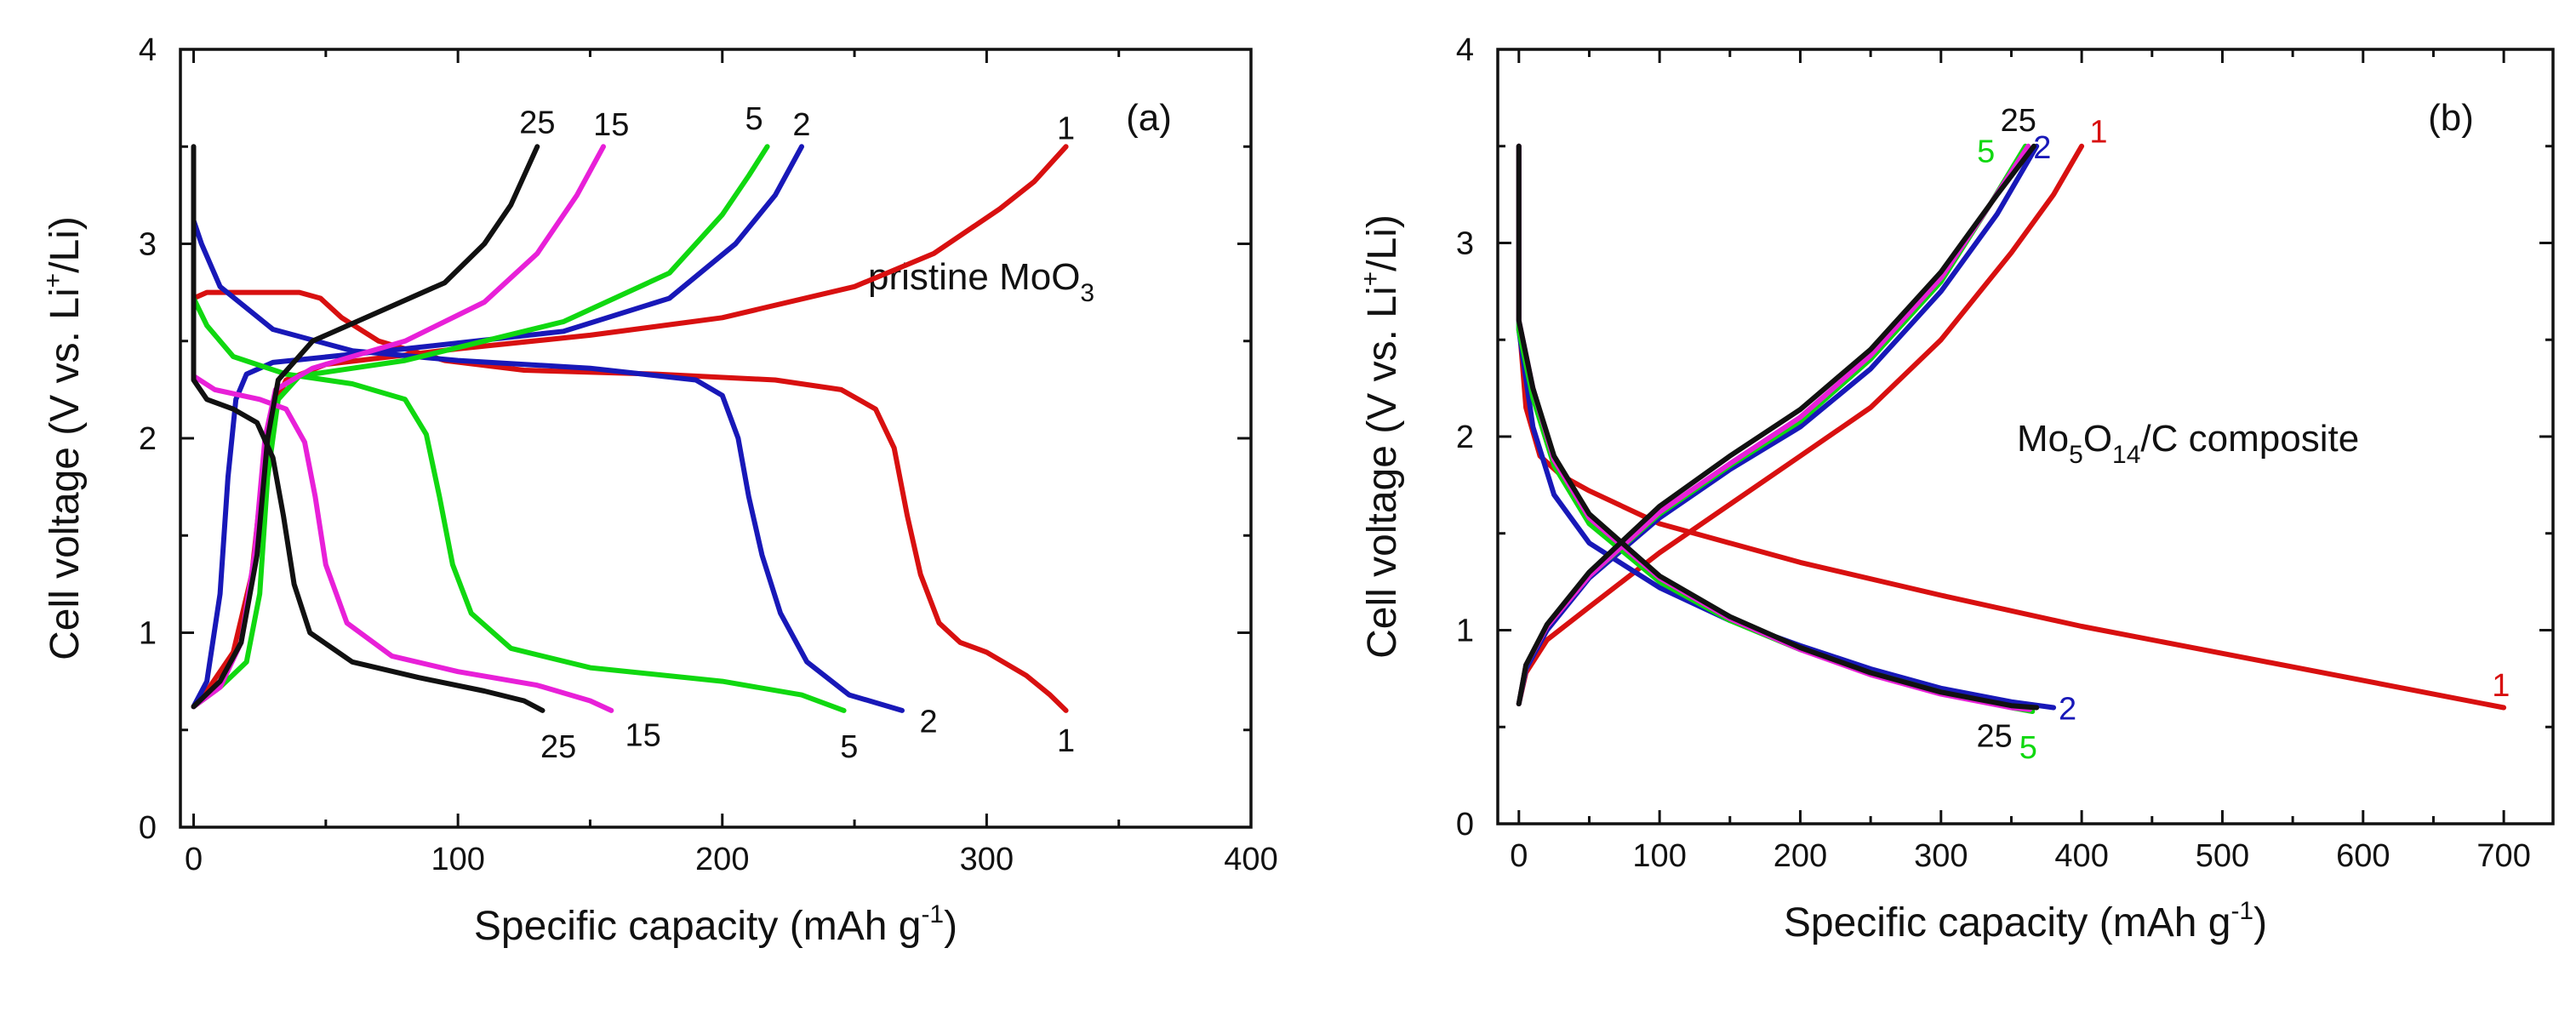 The image size is (2576, 1011). Describe the element at coordinates (1066, 741) in the screenshot. I see `panel-a-series-1-discharge-label: 1` at that location.